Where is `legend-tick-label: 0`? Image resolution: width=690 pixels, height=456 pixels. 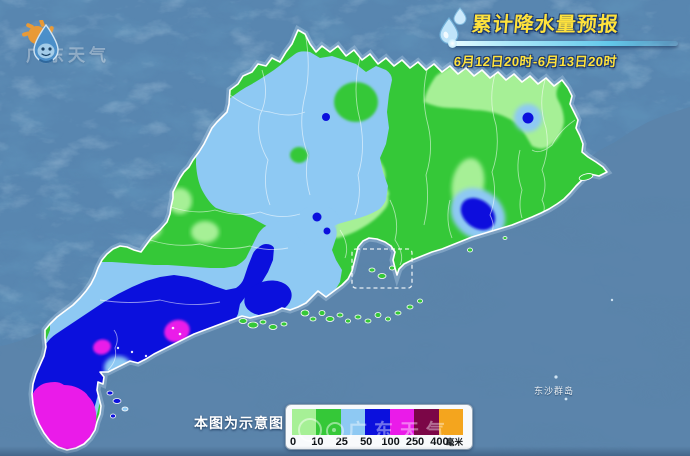
legend-tick-label: 0 is located at coordinates (293, 442).